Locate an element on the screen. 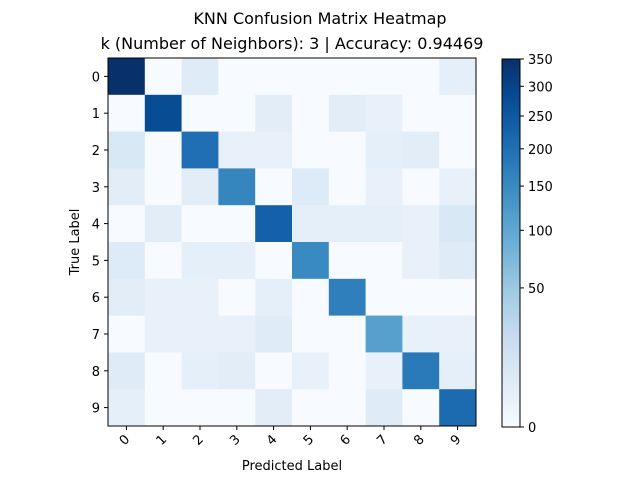 Image resolution: width=640 pixels, height=480 pixels. colorbar-tick-label: 200 is located at coordinates (540, 150).